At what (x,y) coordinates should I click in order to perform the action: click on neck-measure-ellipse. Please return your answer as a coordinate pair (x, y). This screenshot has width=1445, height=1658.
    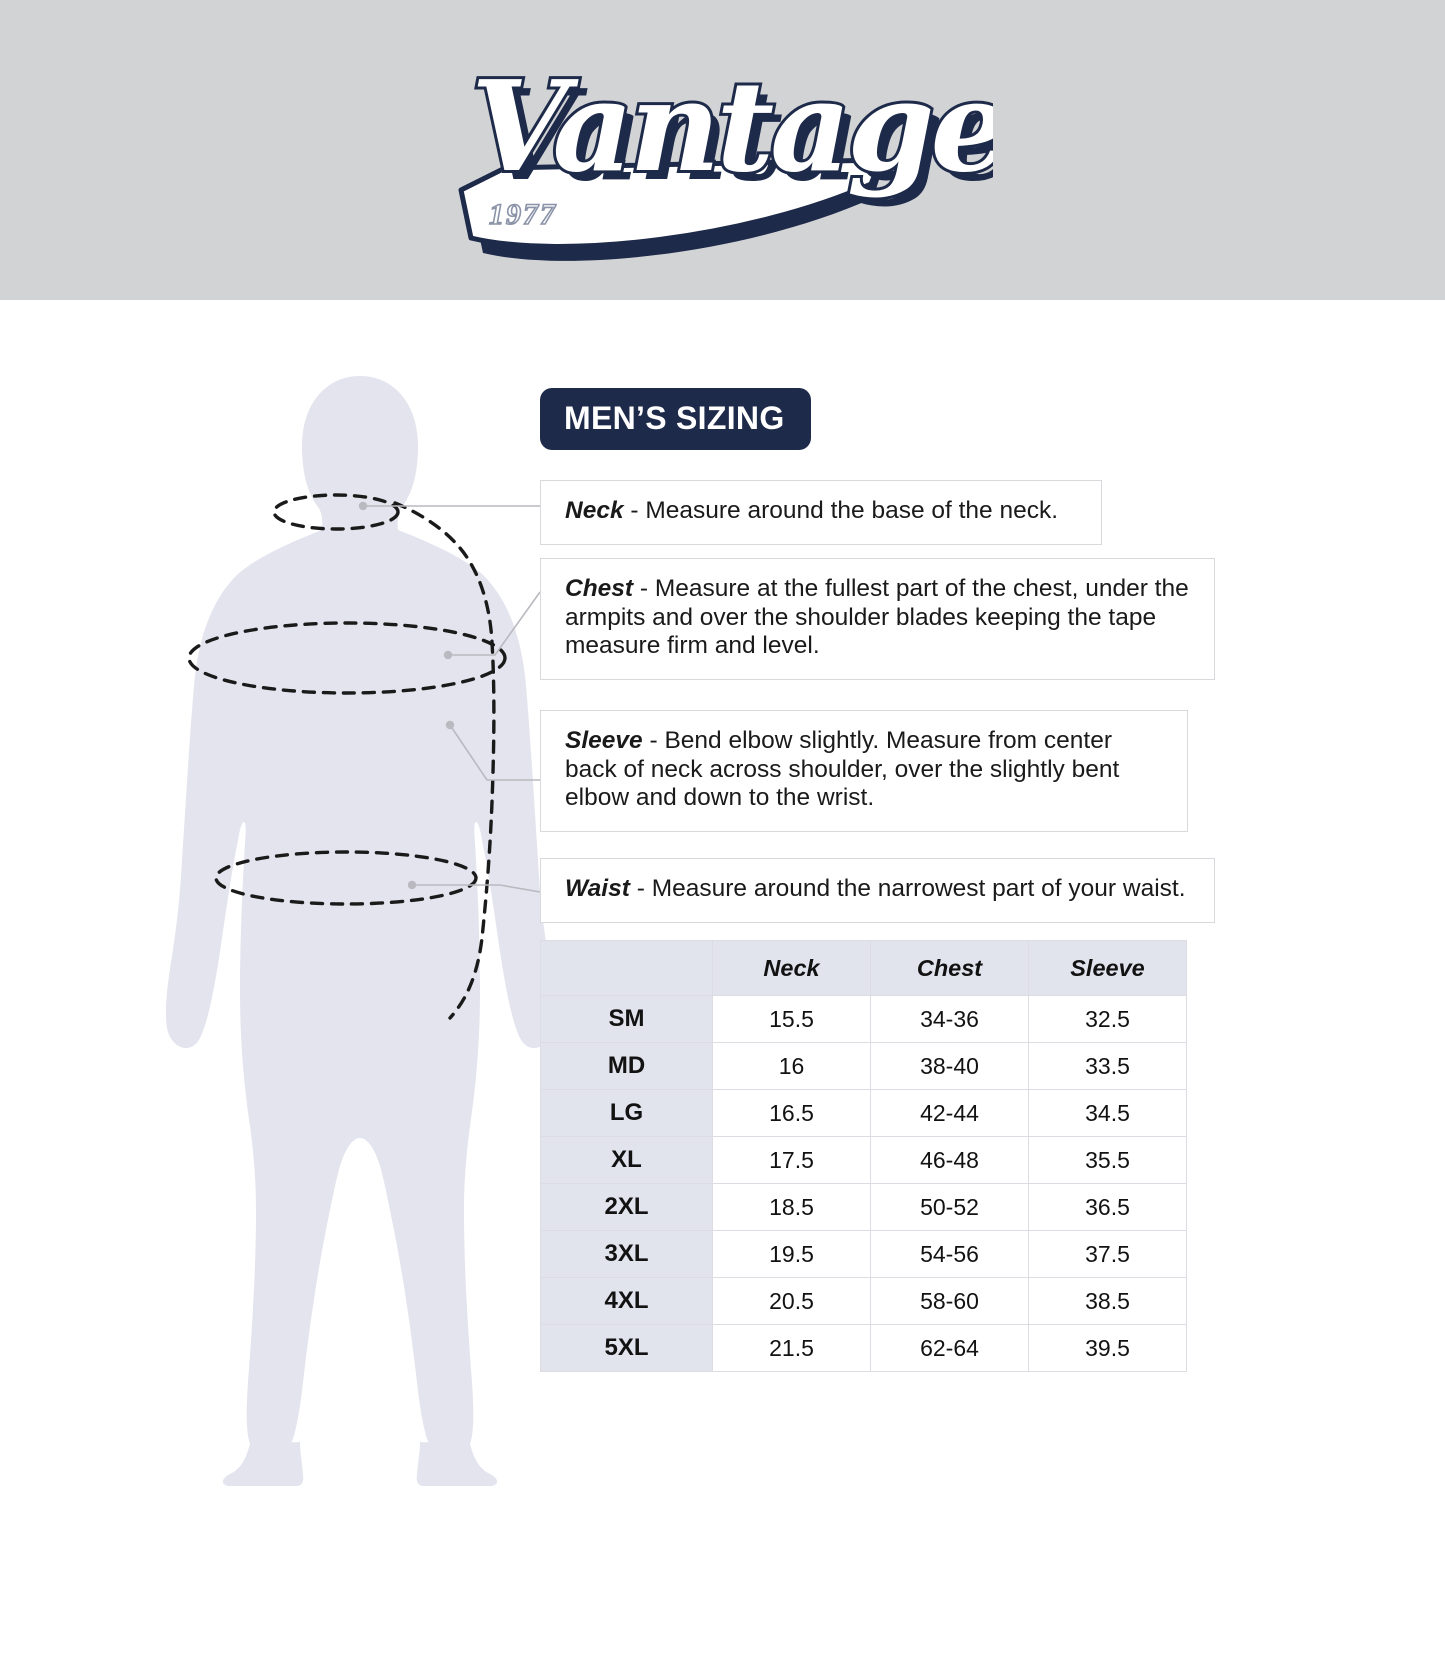
    Looking at the image, I should click on (336, 512).